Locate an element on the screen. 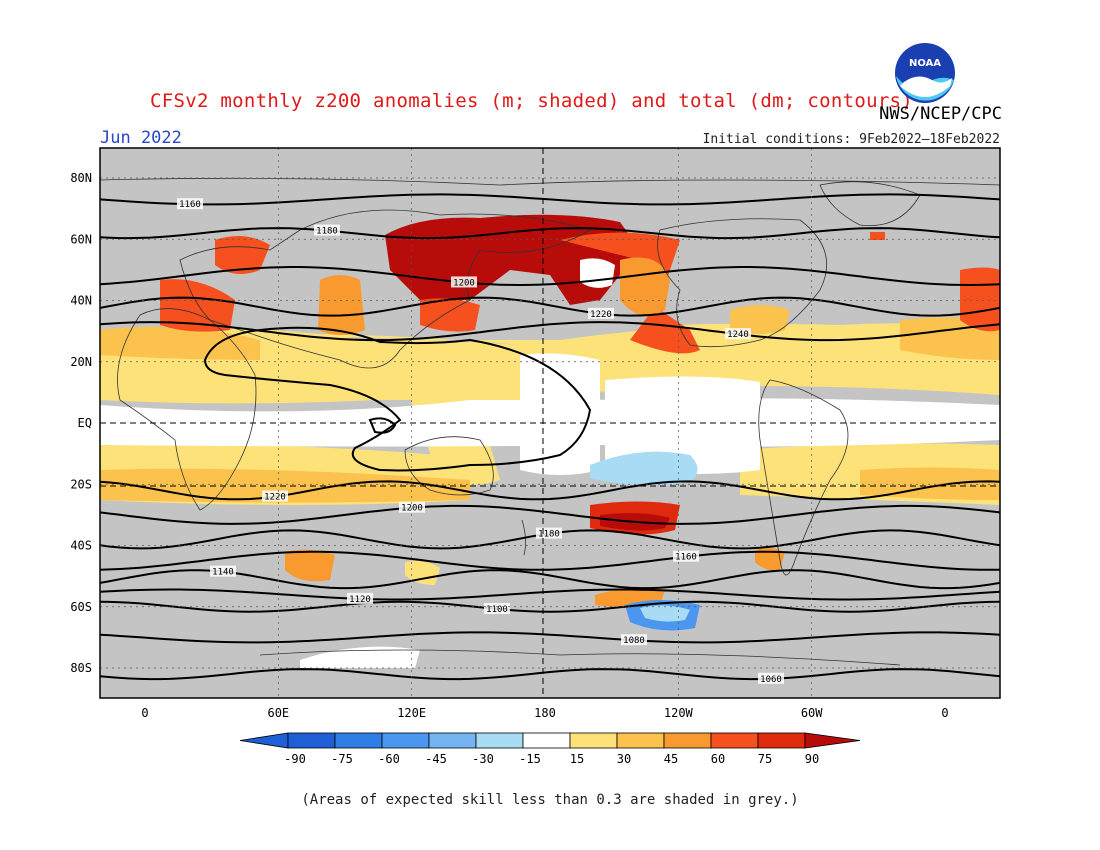 This screenshot has width=1100, height=850. latitude-label: EQ is located at coordinates (85, 423).